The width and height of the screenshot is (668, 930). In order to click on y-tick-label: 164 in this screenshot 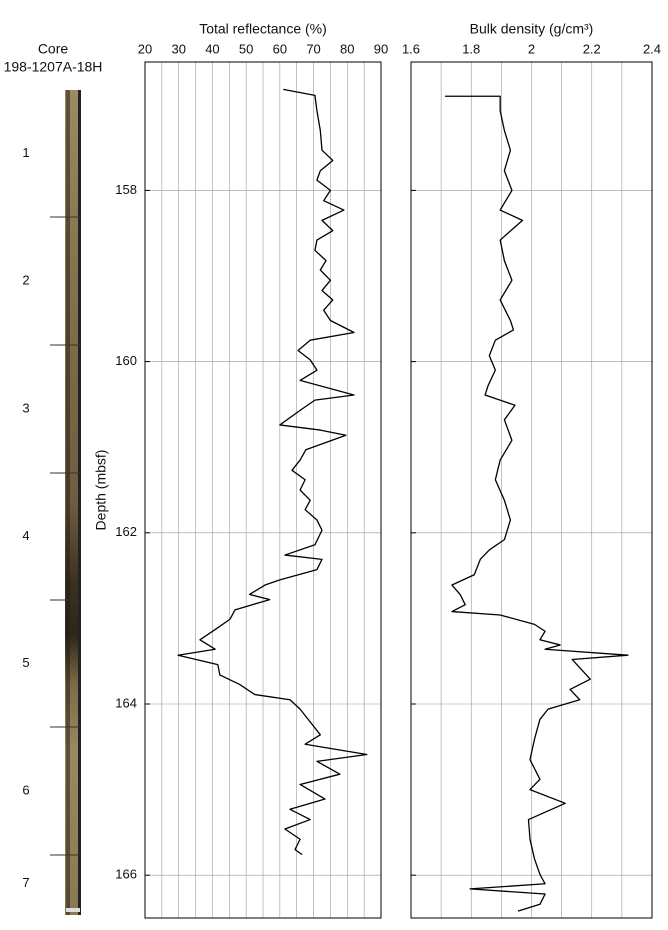, I will do `click(126, 702)`.